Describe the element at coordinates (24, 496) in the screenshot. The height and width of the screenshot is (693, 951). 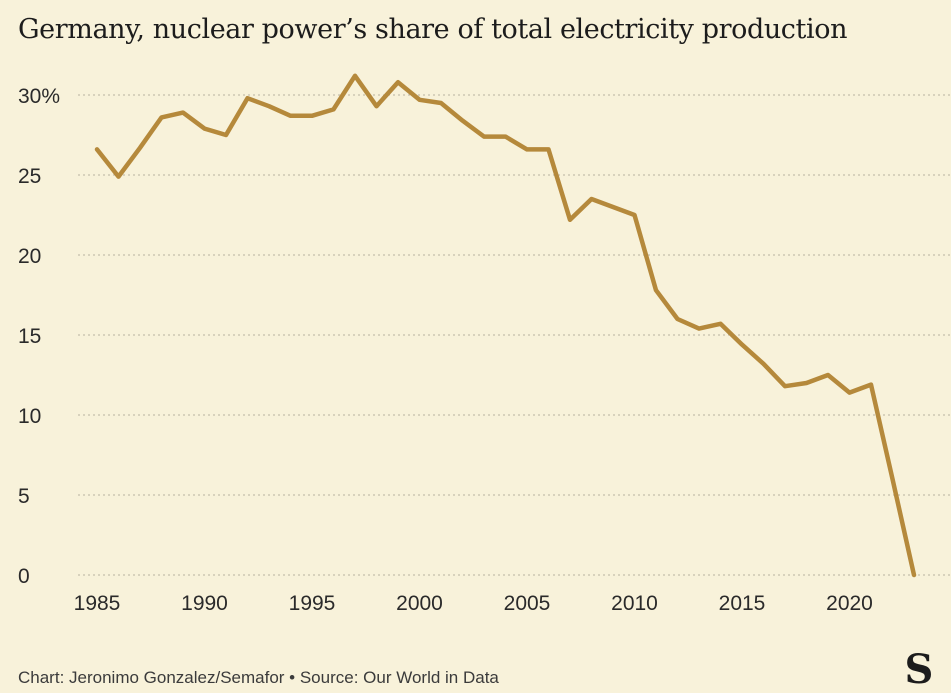
I see `y-tick-label: 5` at that location.